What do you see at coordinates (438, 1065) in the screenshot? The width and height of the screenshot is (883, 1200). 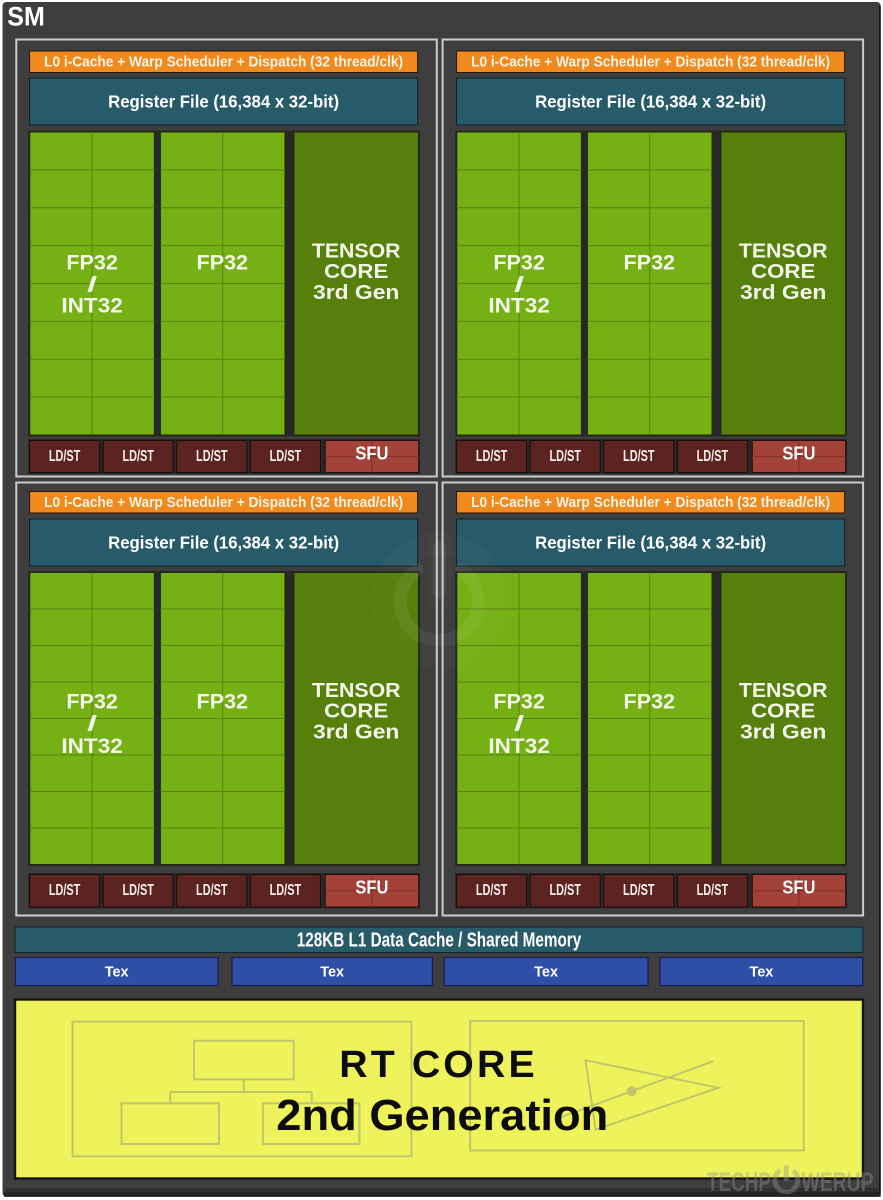 I see `svg-text: RT CORE` at bounding box center [438, 1065].